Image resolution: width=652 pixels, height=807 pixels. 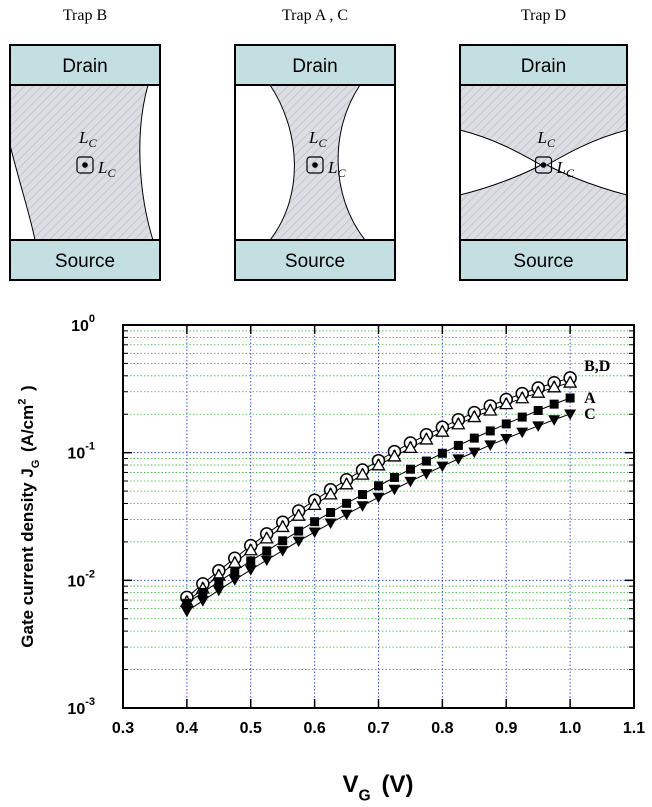 I want to click on axis-label-part: (V), so click(x=397, y=784).